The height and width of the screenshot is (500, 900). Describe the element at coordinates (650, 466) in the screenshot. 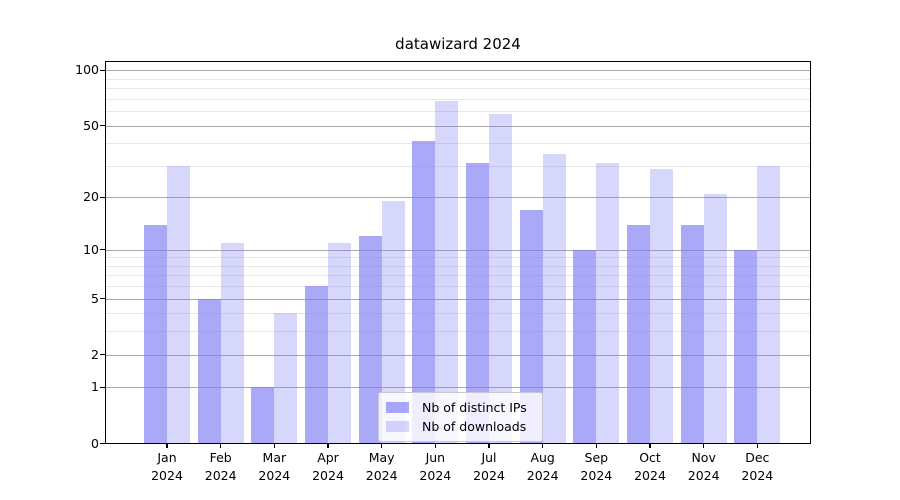

I see `x-tick-label: Oct 2024` at that location.